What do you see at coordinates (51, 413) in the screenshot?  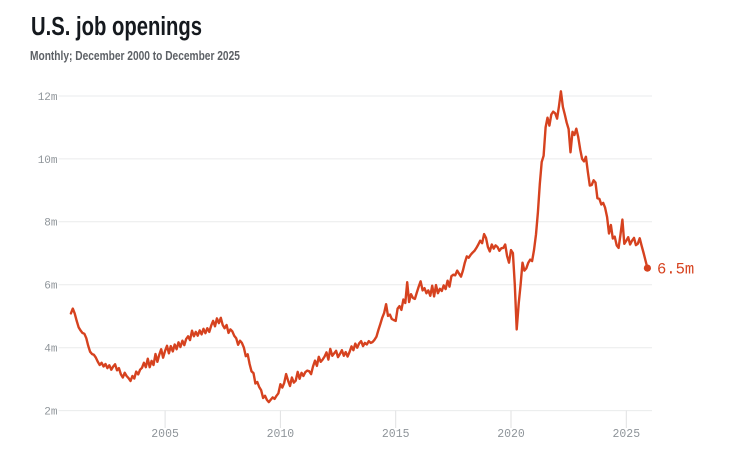 I see `svg-text: 2m` at bounding box center [51, 413].